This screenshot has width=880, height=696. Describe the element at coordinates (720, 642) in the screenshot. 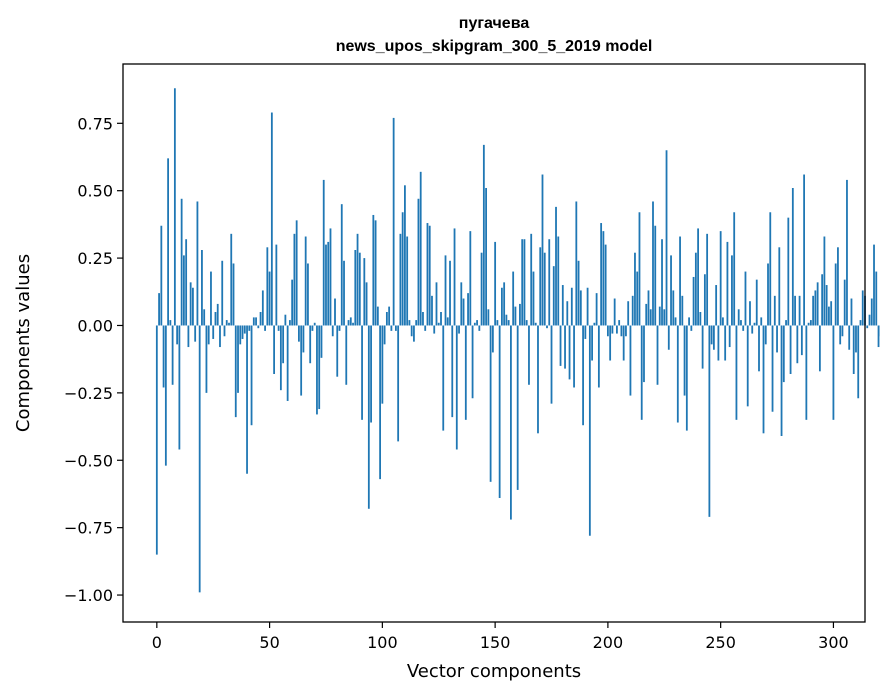

I see `x-tick-label: 250` at that location.